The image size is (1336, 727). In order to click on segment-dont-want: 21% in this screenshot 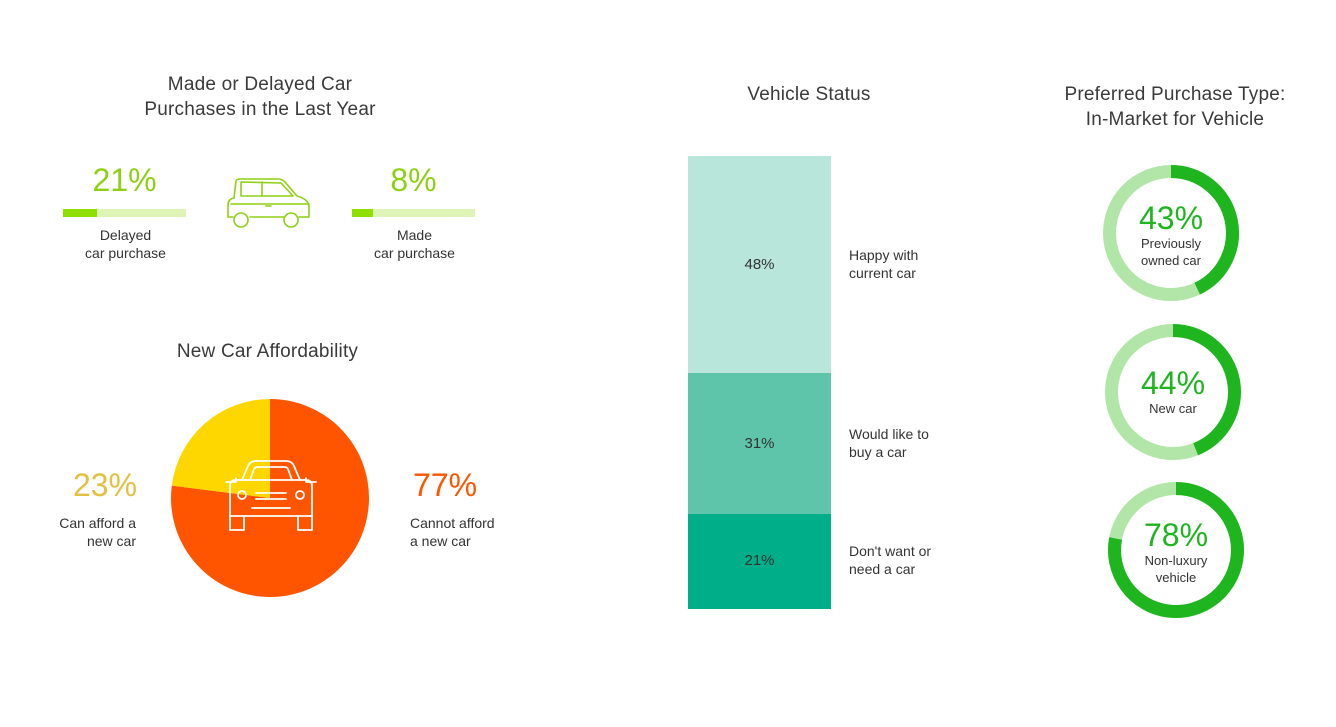, I will do `click(759, 561)`.